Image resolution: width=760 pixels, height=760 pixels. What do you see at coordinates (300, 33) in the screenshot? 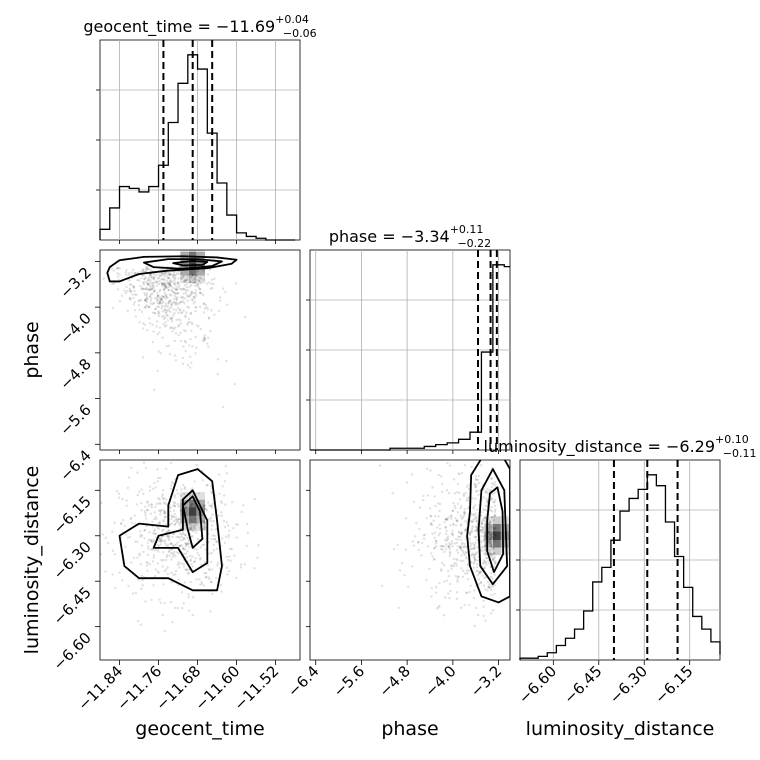
I see `title-minus: −0.06` at bounding box center [300, 33].